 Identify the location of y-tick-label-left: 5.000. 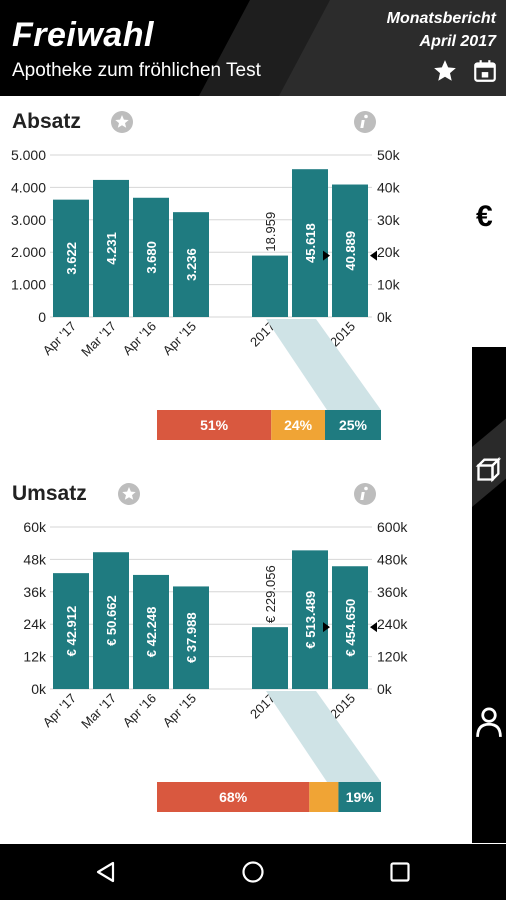
(28, 155).